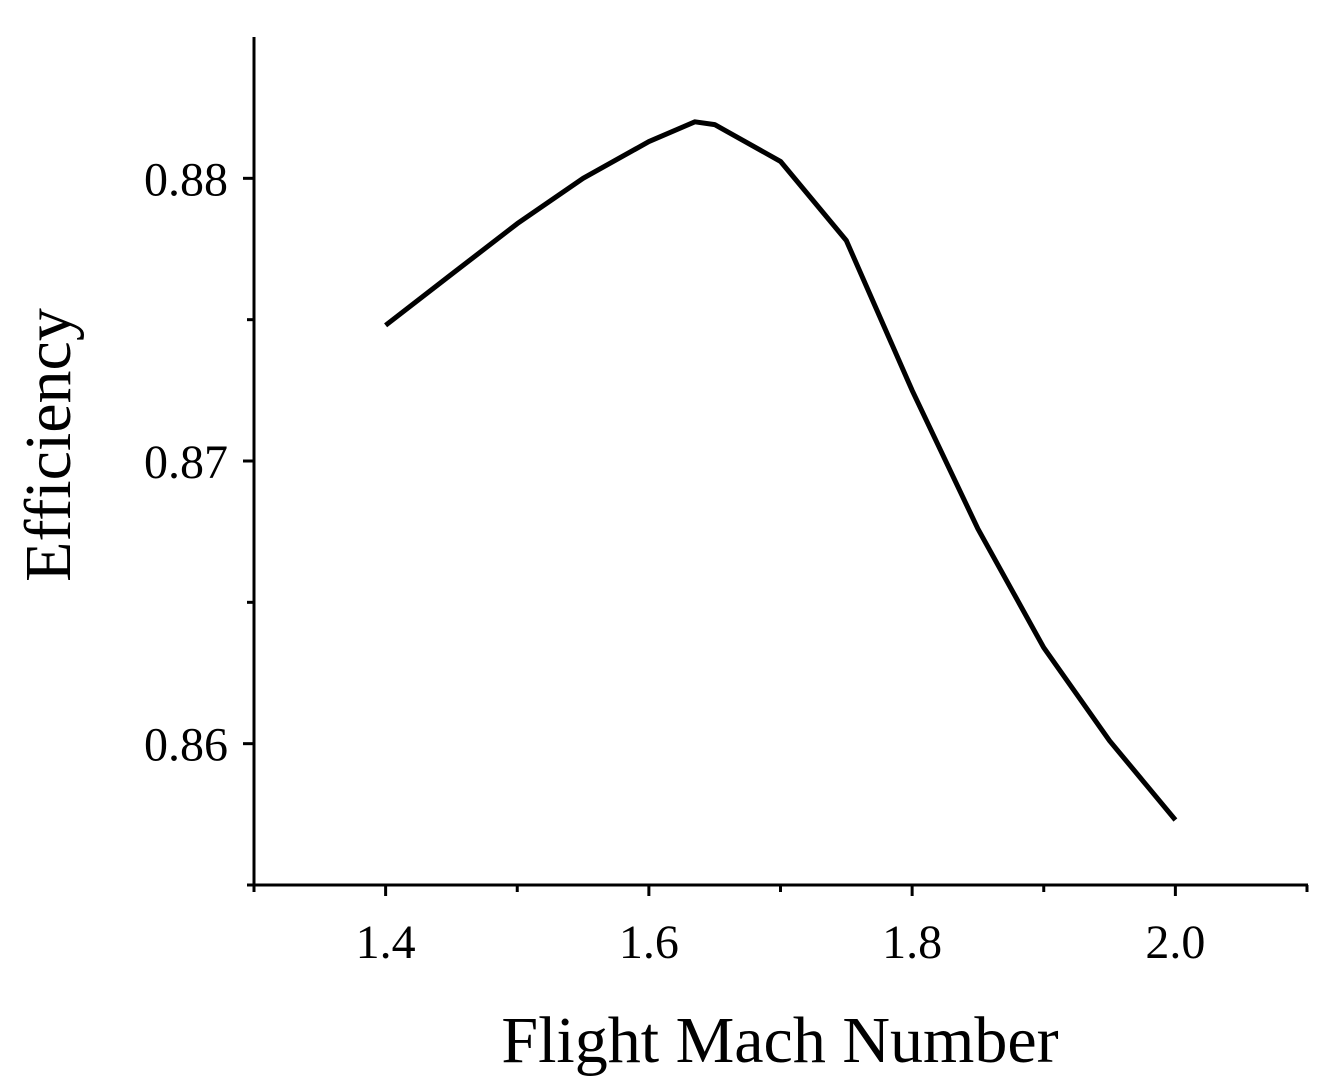 The width and height of the screenshot is (1322, 1090). Describe the element at coordinates (186, 462) in the screenshot. I see `y-tick-label: 0.87` at that location.